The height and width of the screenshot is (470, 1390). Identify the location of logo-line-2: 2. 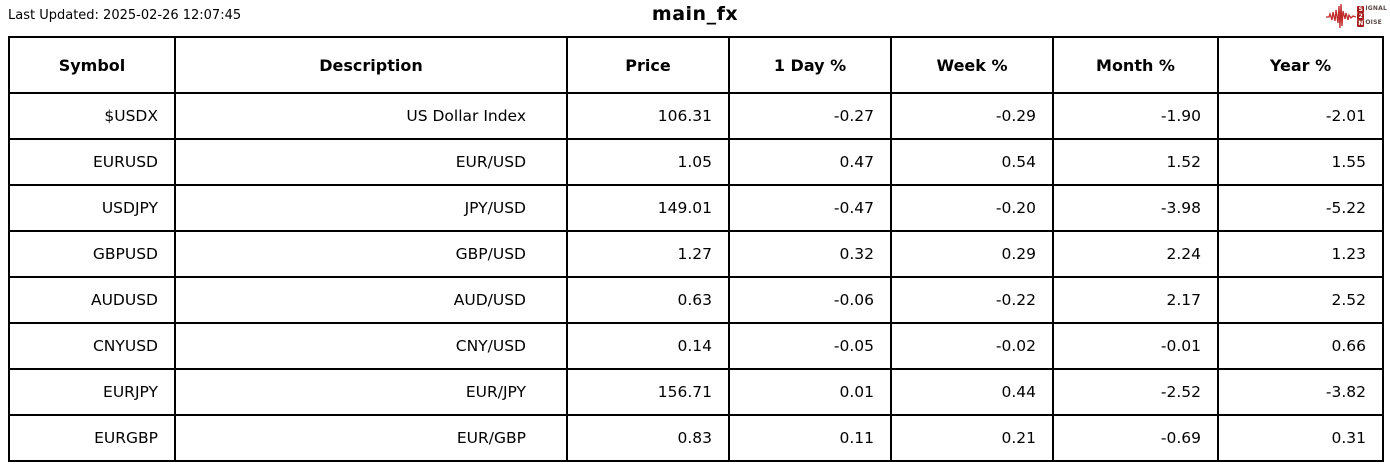
(1372, 16).